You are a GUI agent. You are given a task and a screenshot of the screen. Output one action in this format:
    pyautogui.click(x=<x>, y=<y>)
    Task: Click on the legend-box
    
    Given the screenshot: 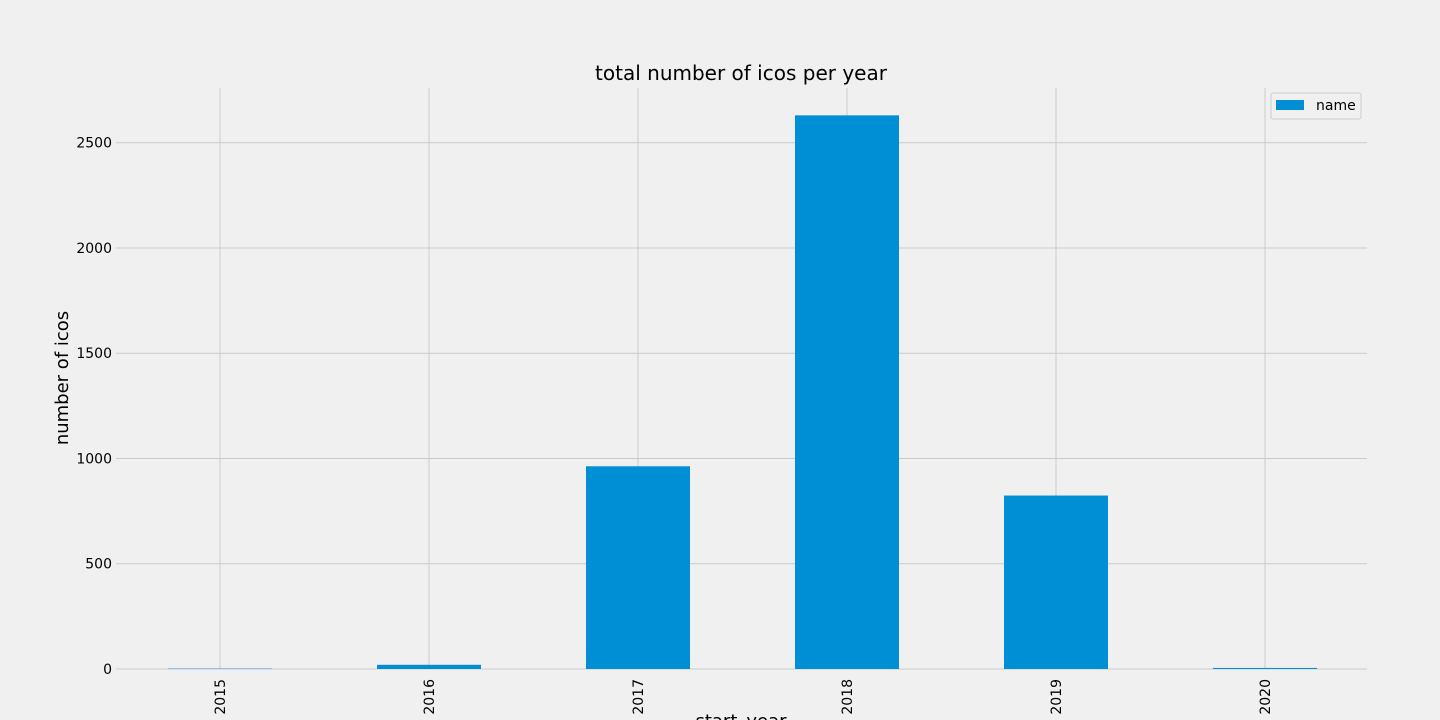 What is the action you would take?
    pyautogui.click(x=1316, y=106)
    